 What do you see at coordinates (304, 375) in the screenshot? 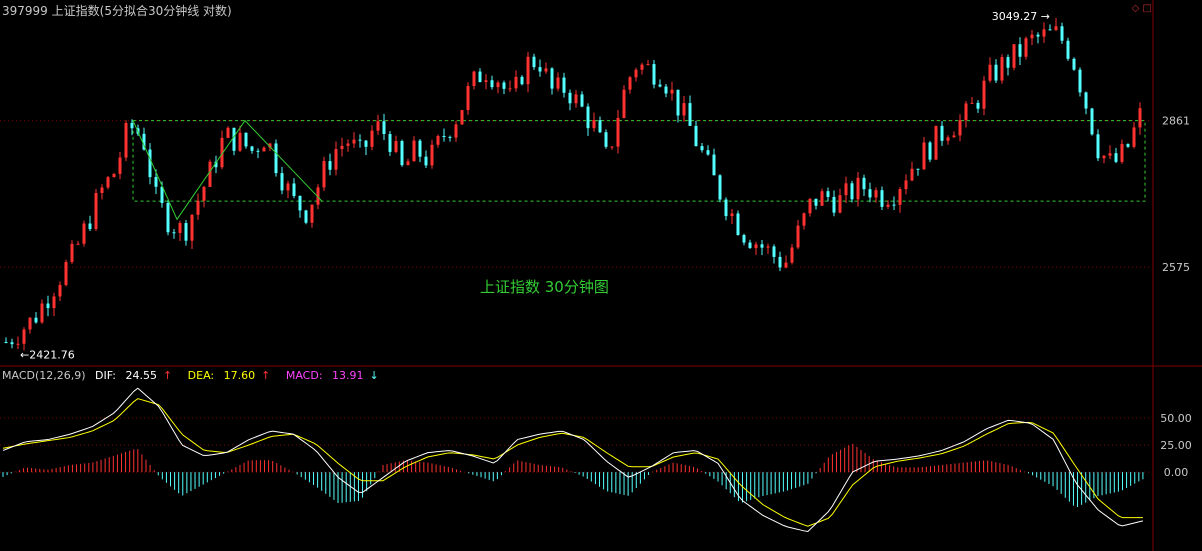
I see `macd-label: MACD:` at bounding box center [304, 375].